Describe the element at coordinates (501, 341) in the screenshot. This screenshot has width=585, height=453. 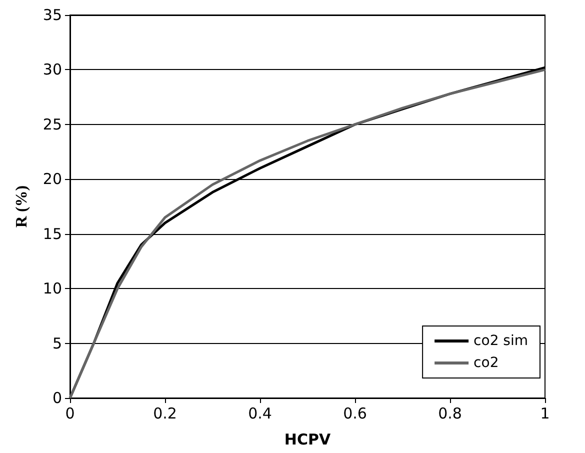
I see `legend-label: co2 sim` at that location.